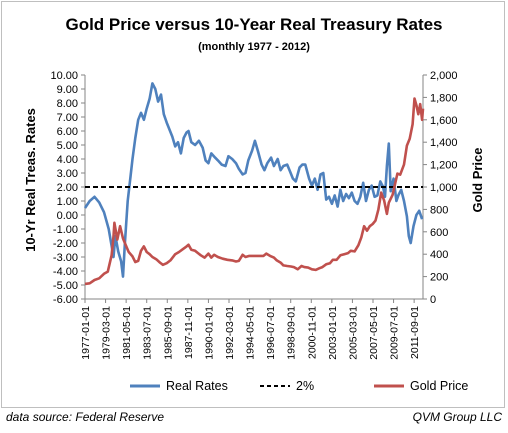 The height and width of the screenshot is (433, 508). What do you see at coordinates (127, 333) in the screenshot?
I see `x-tick-label: 1981-05-01` at bounding box center [127, 333].